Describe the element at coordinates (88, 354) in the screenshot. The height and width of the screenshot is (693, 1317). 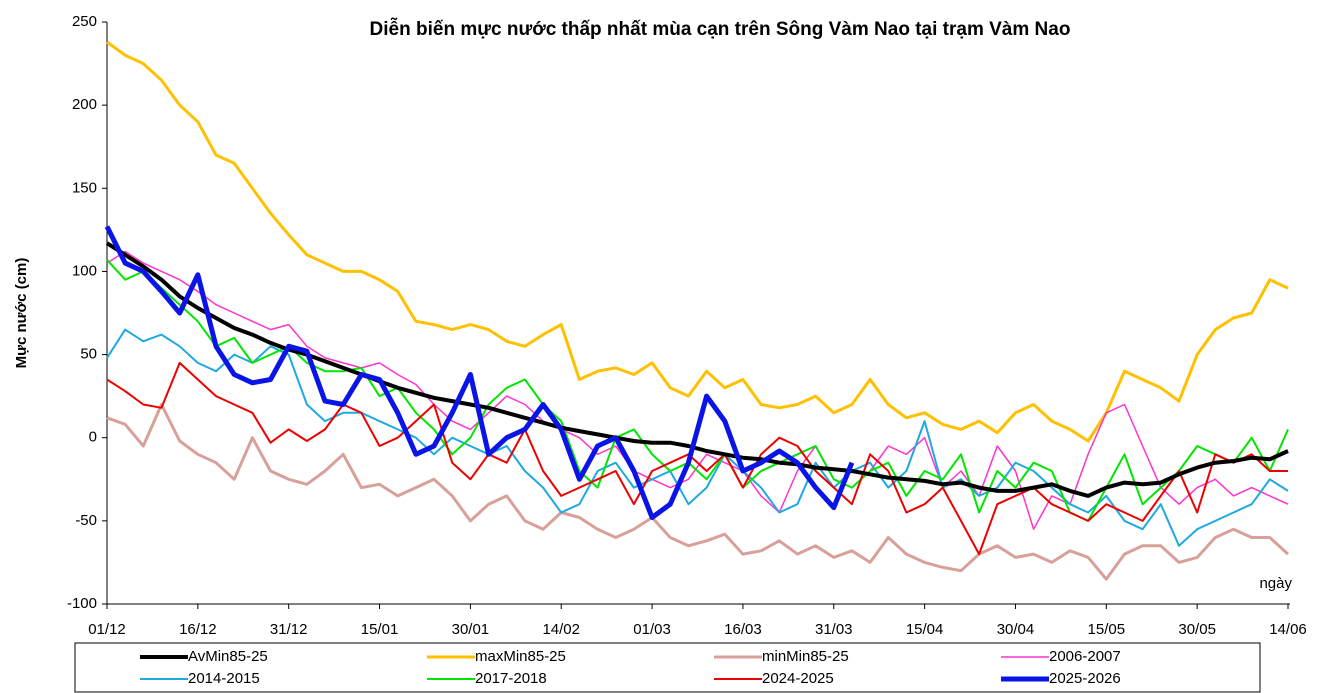
I see `y-tick-label: 50` at that location.